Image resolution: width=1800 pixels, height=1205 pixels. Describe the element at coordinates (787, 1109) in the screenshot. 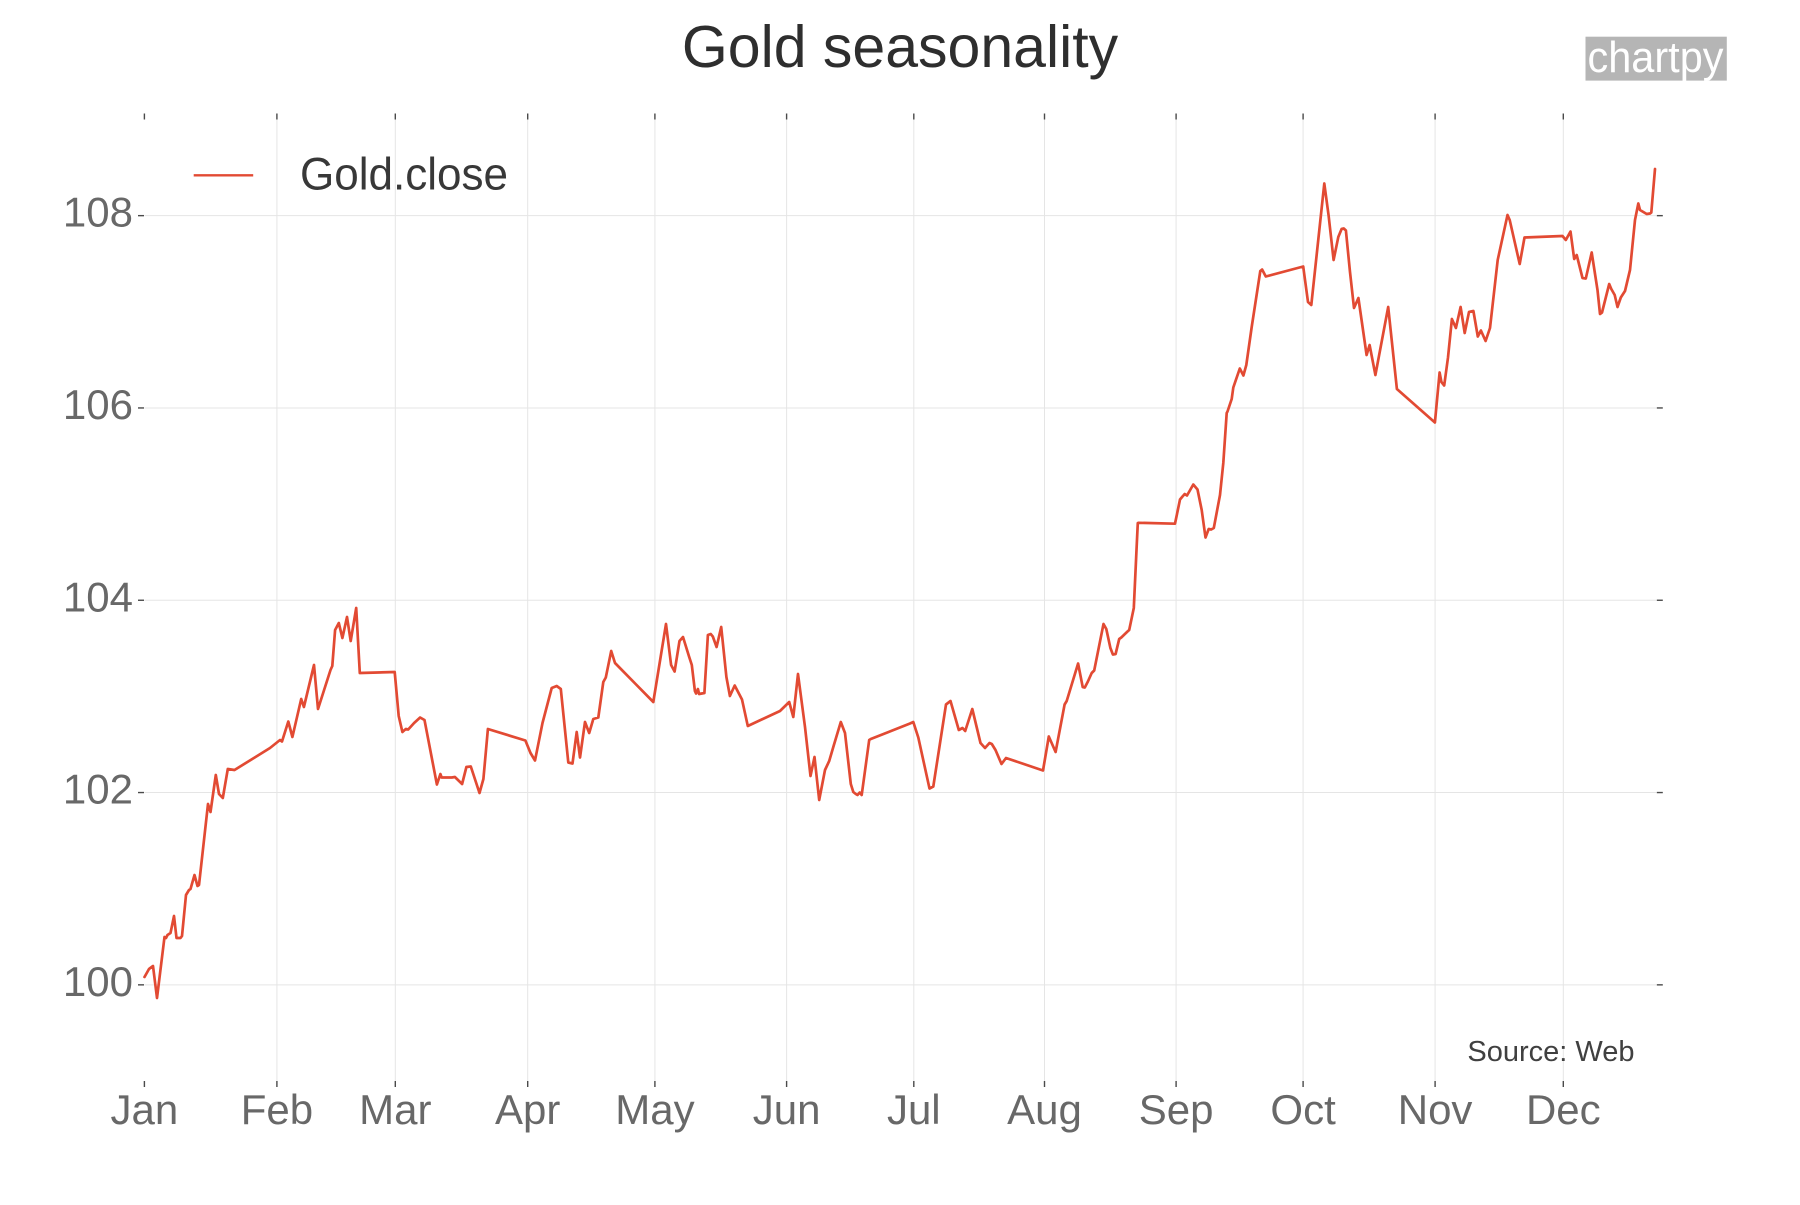

I see `svg-text: Jun` at that location.